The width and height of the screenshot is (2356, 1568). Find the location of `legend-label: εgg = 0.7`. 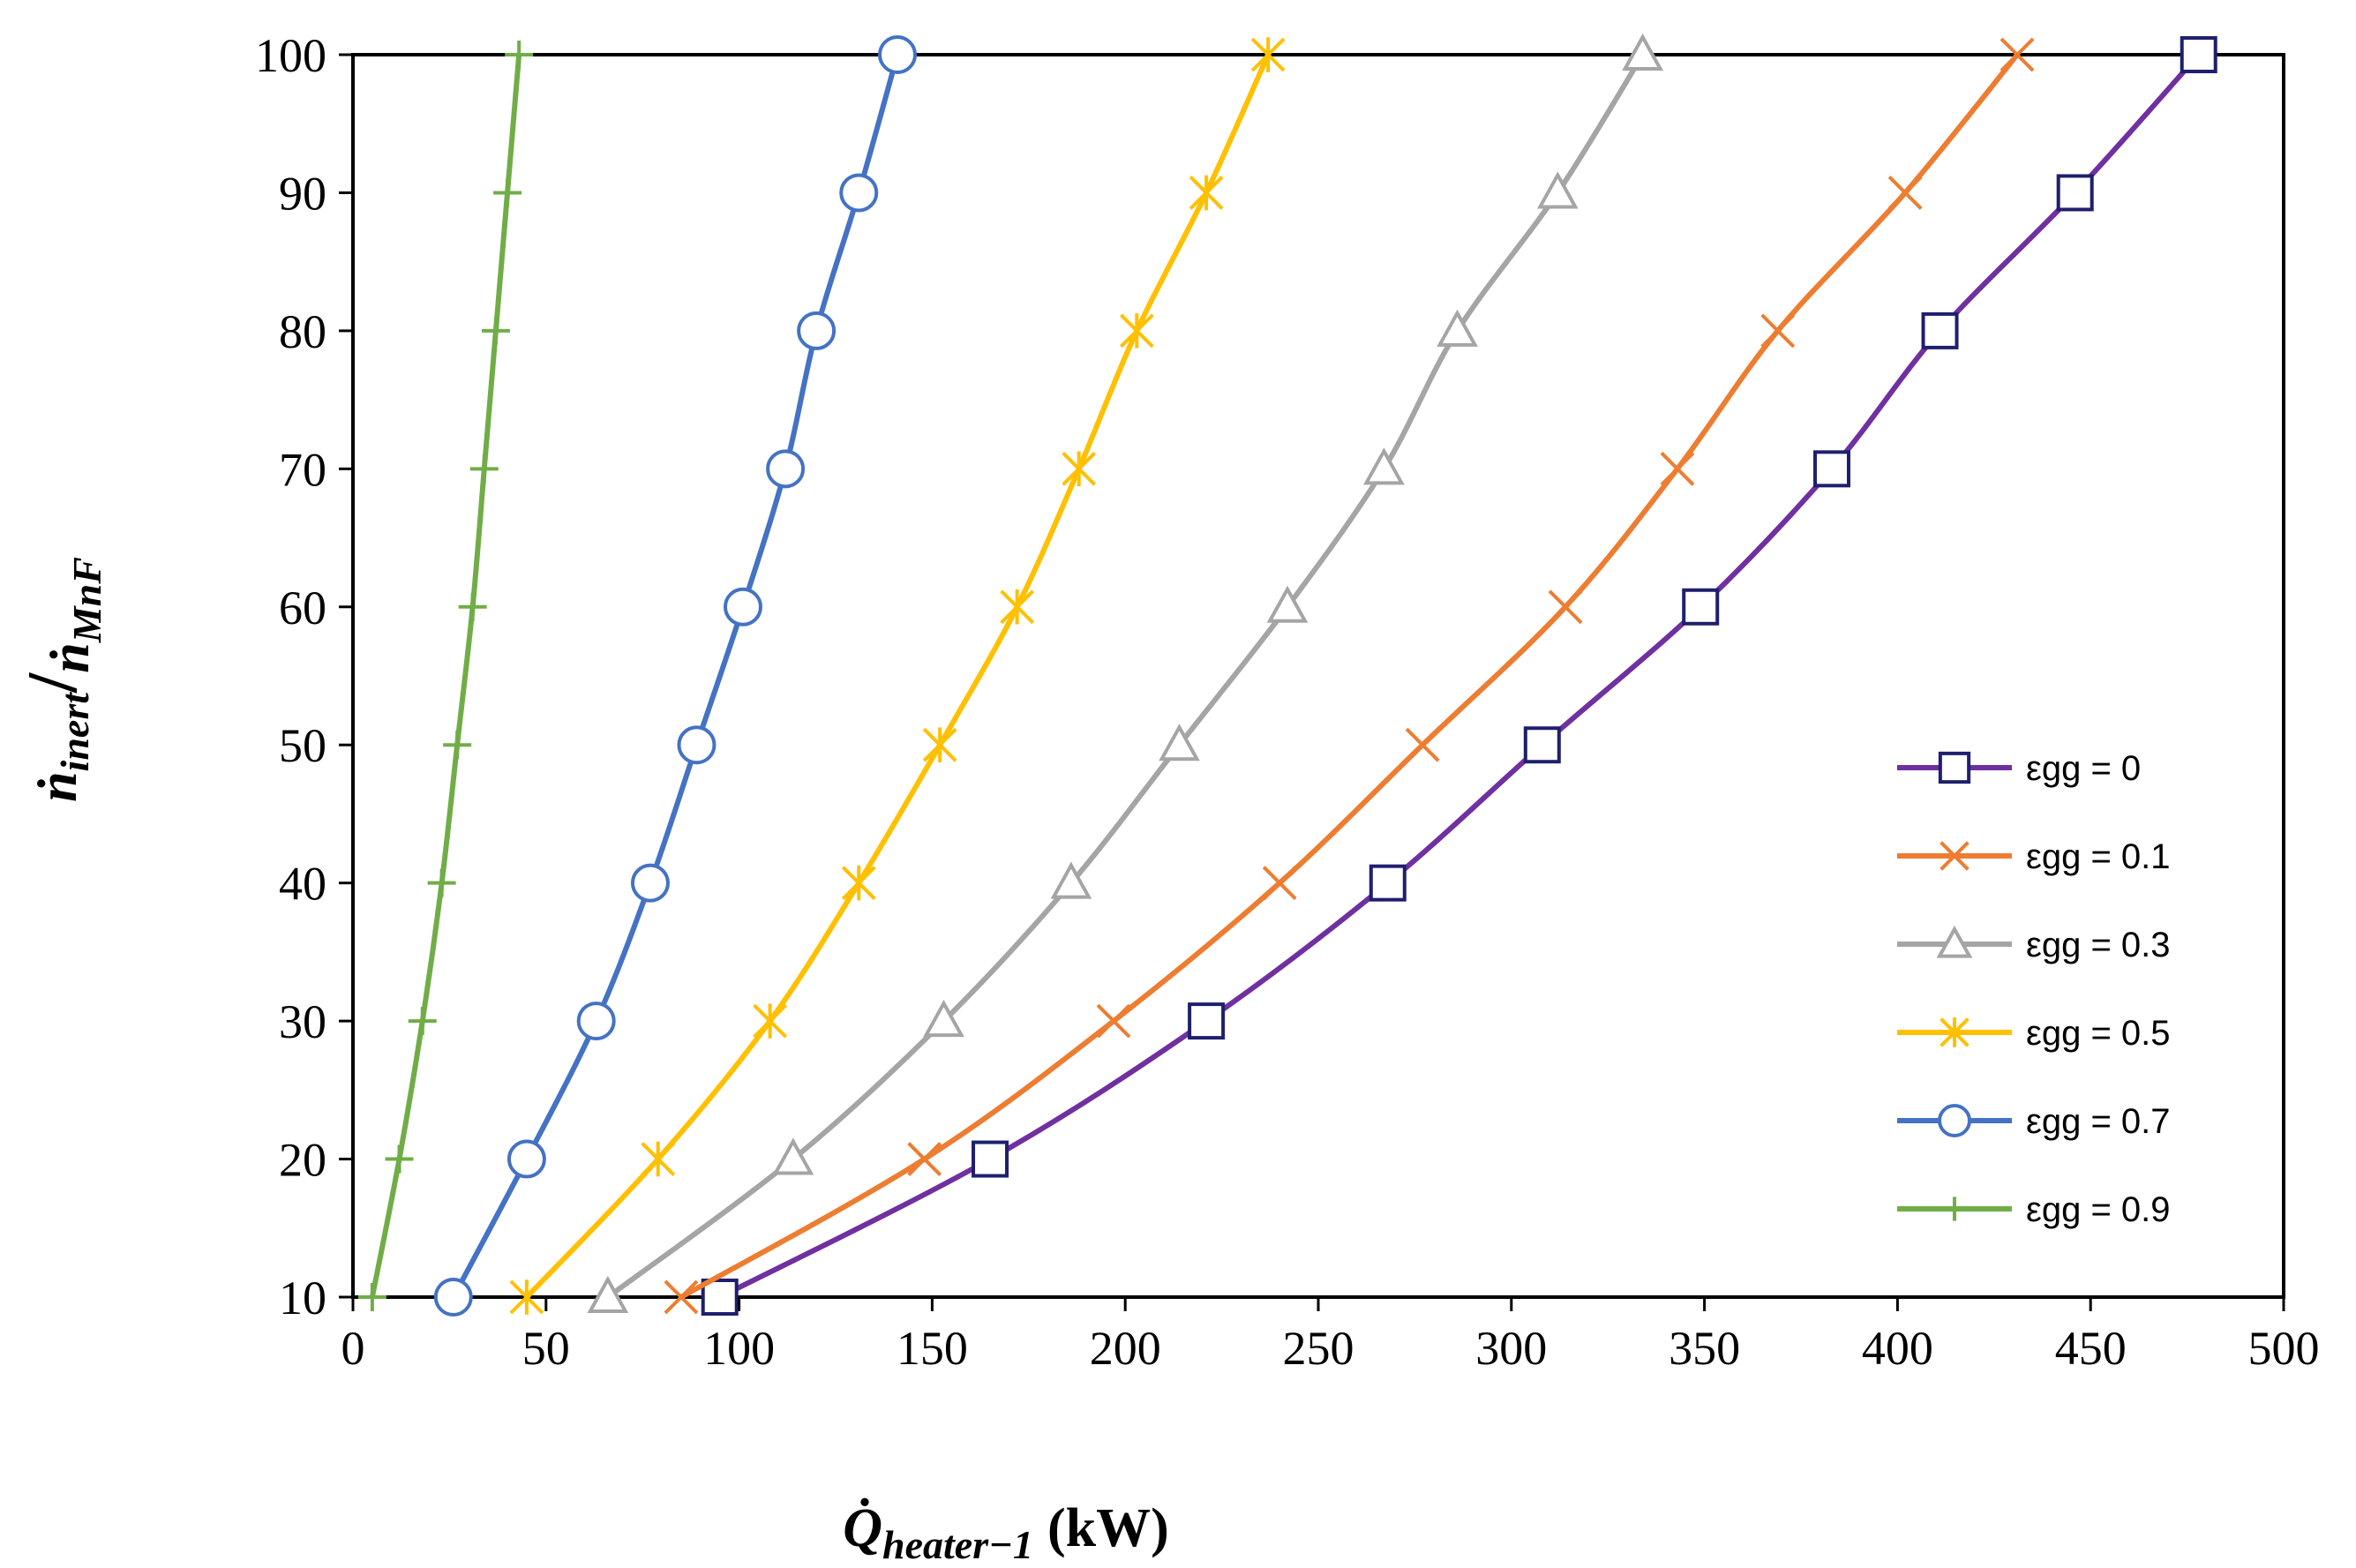

legend-label: εgg = 0.7 is located at coordinates (2099, 1121).